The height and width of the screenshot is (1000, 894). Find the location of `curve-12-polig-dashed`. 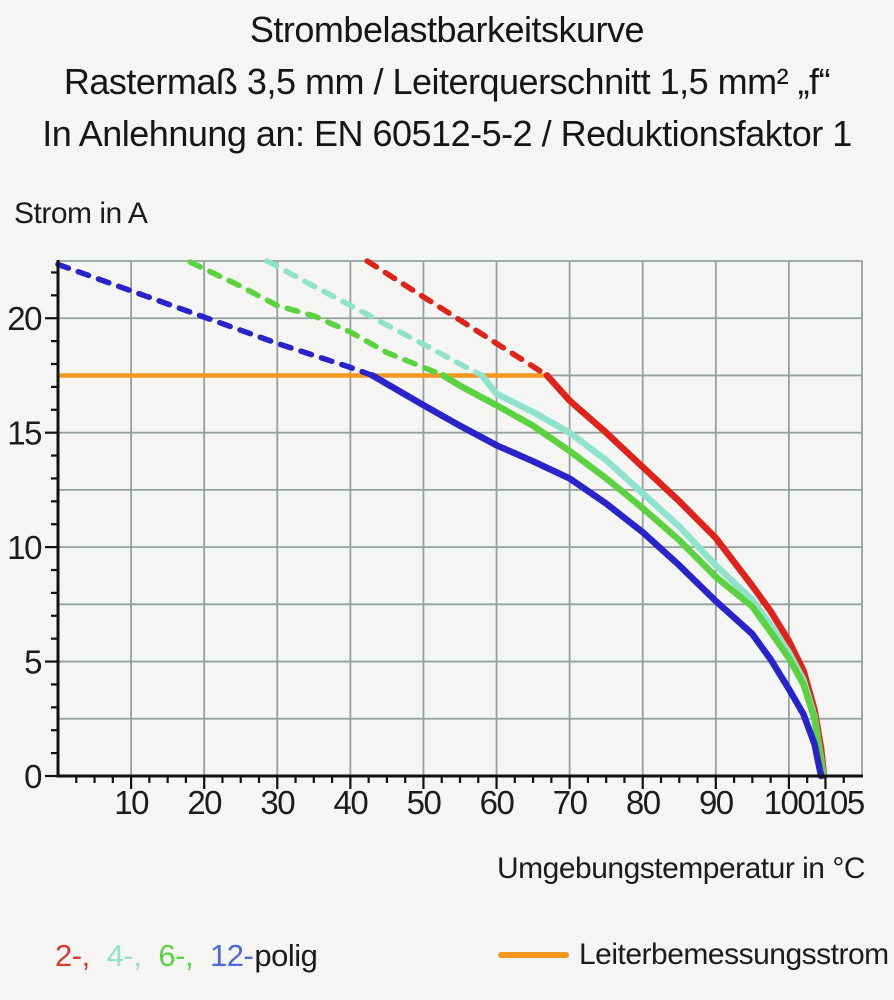

curve-12-polig-dashed is located at coordinates (215, 320).